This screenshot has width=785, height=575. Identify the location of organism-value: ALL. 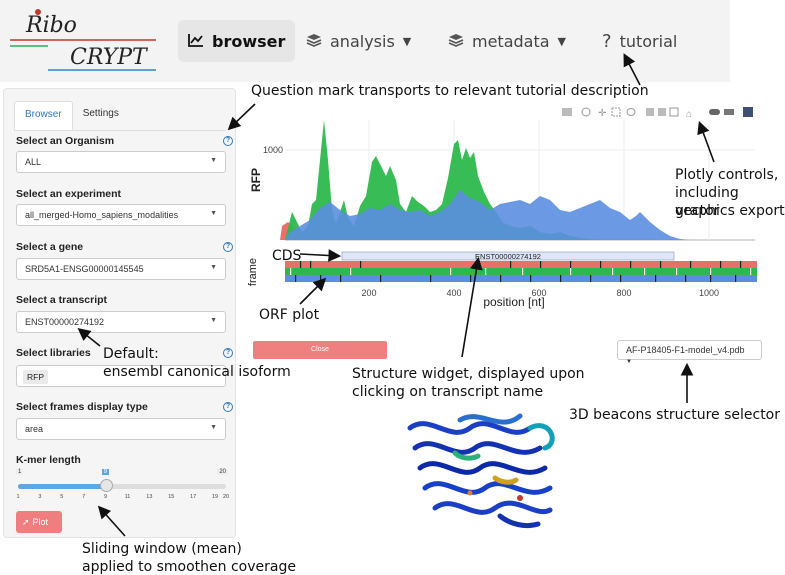
(33, 162).